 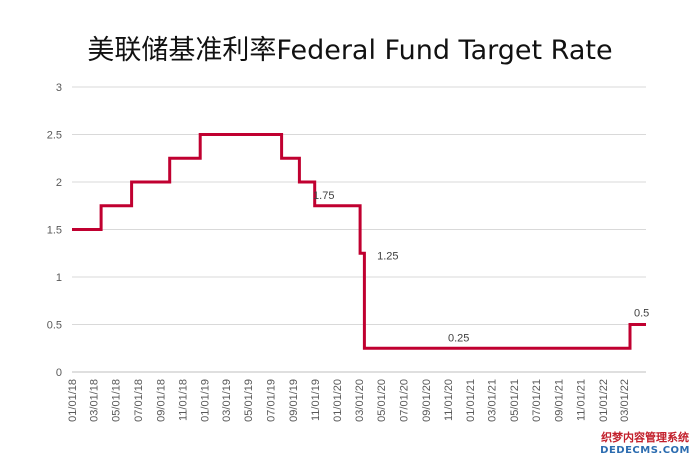 I want to click on x-tick-label: 03/01/21, so click(x=493, y=400).